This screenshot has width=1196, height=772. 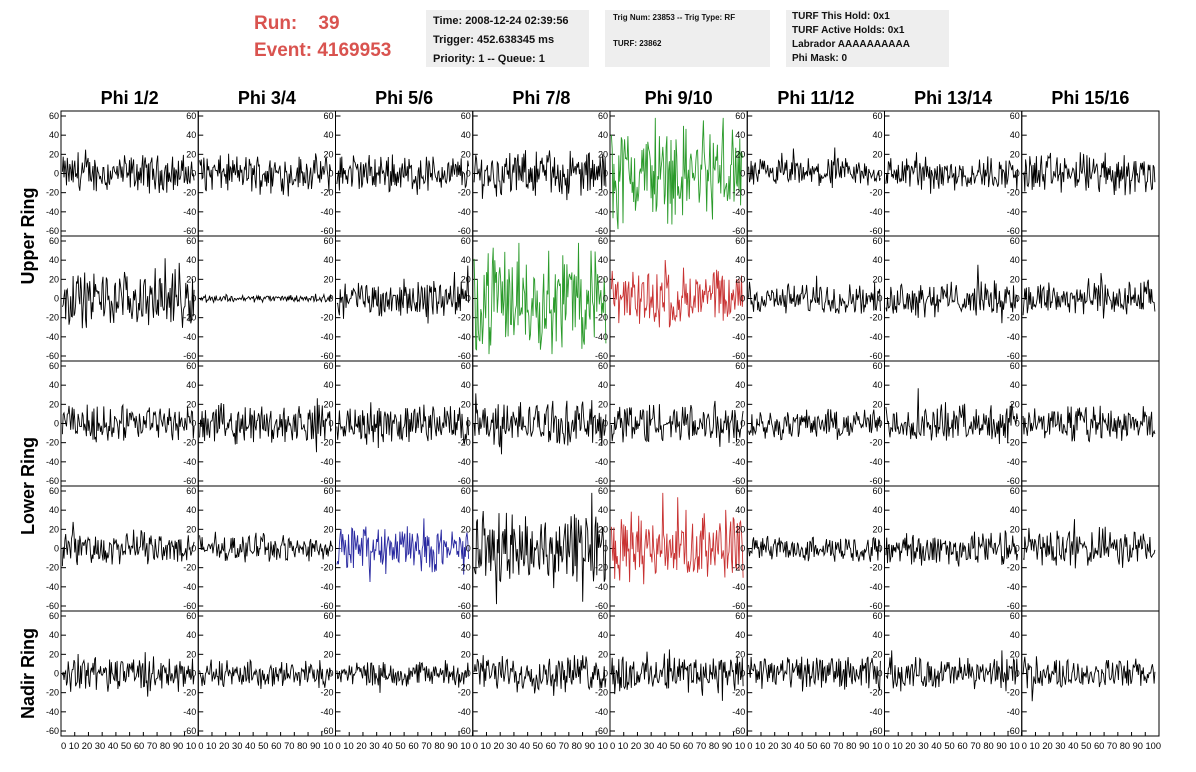 What do you see at coordinates (276, 23) in the screenshot?
I see `run-label: Run:` at bounding box center [276, 23].